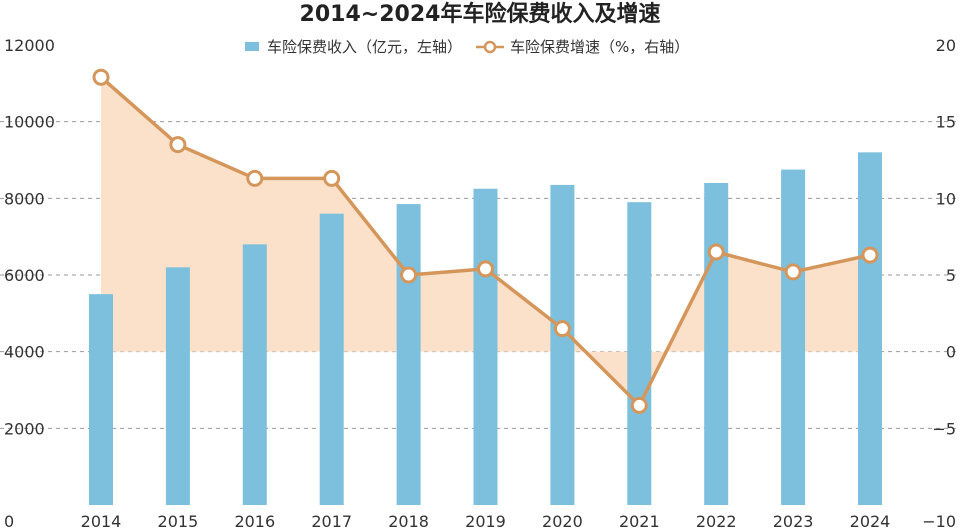 The image size is (960, 529). I want to click on growth-point-2022, so click(716, 252).